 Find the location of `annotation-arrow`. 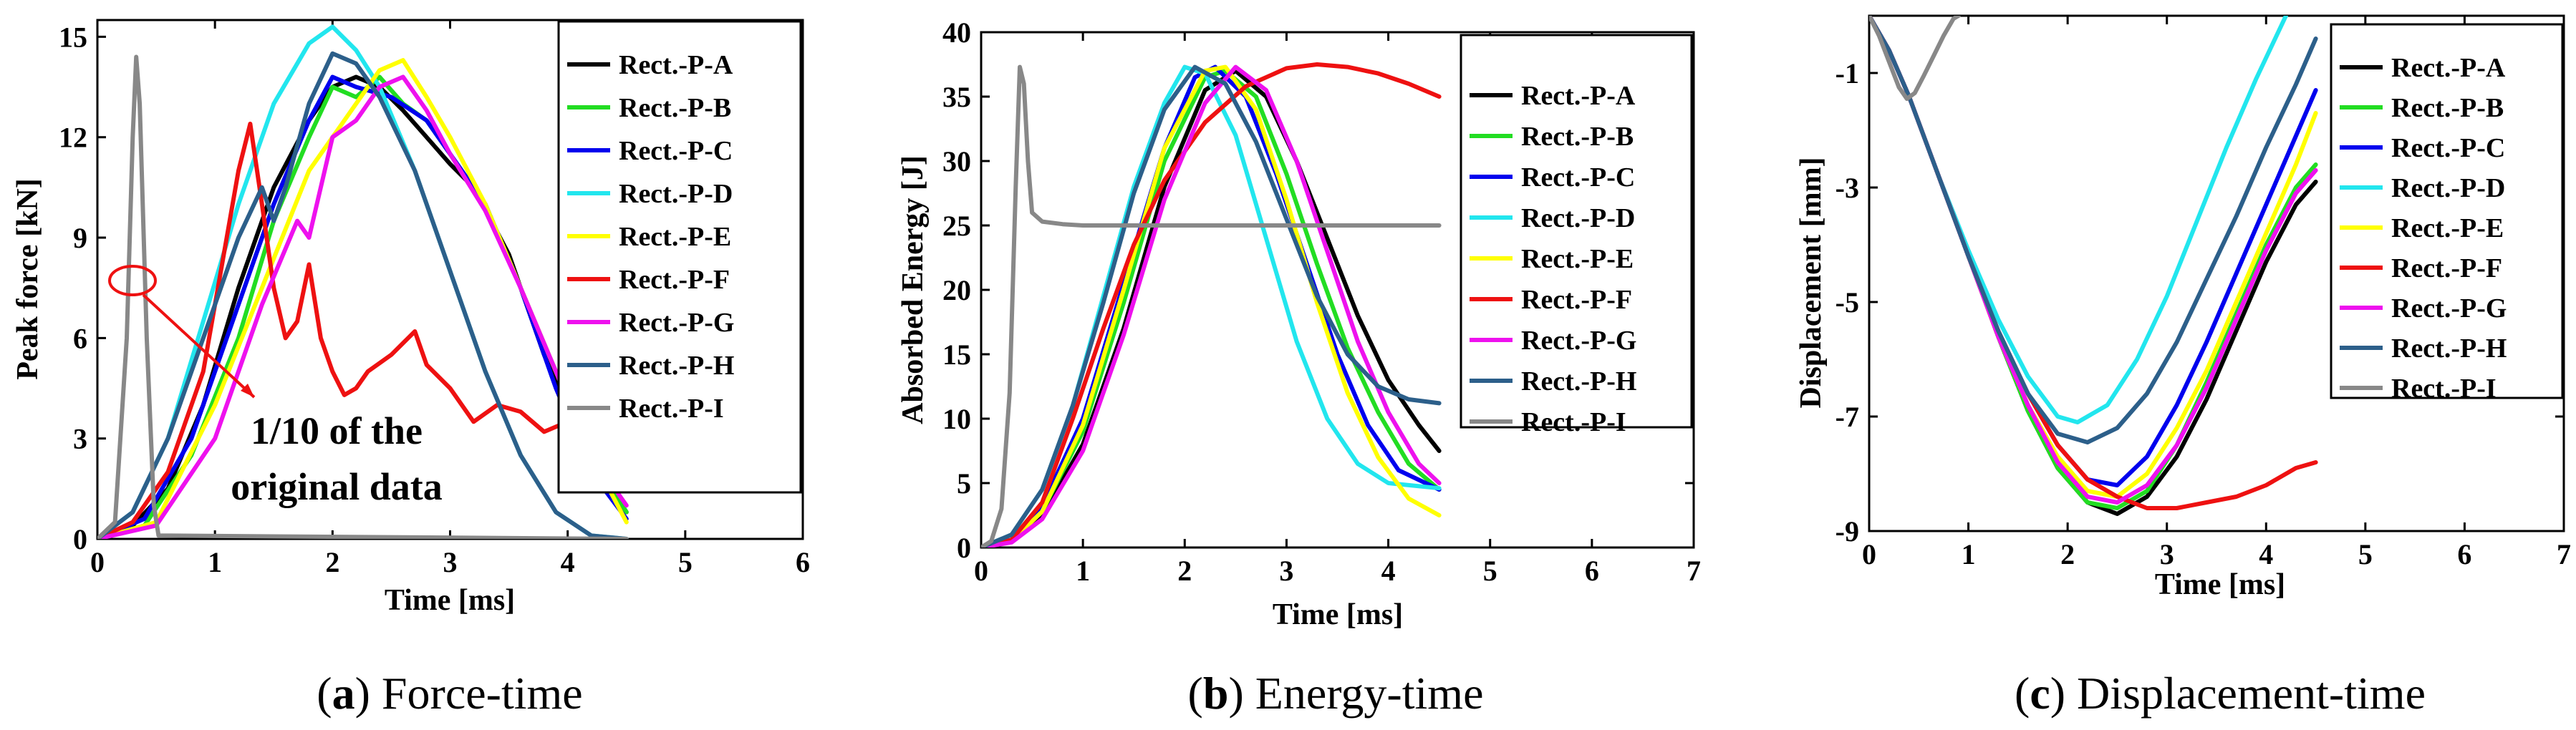

annotation-arrow is located at coordinates (199, 346).